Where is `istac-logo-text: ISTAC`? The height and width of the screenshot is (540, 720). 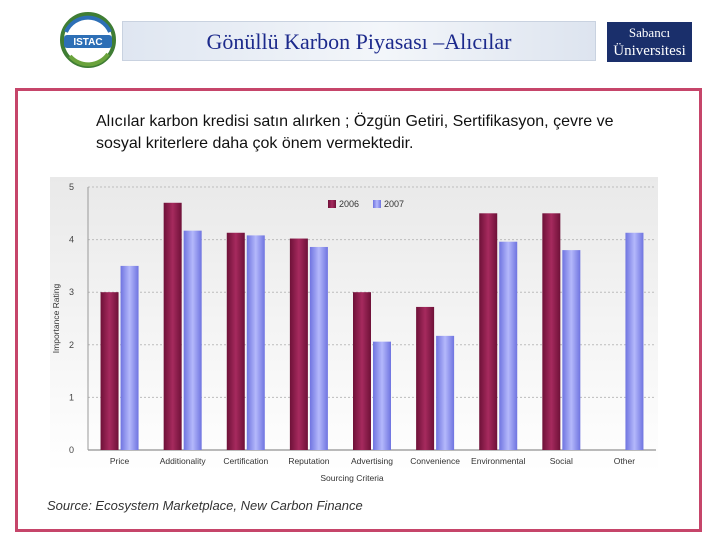 istac-logo-text: ISTAC is located at coordinates (87, 42).